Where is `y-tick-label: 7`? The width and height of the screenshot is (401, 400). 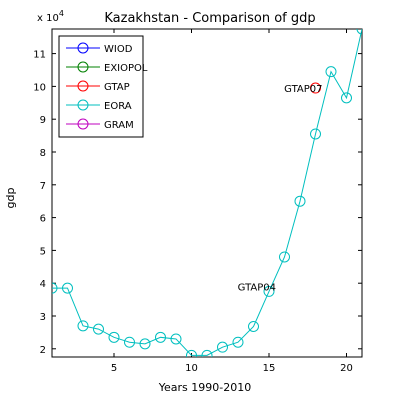 y-tick-label: 7 is located at coordinates (43, 186).